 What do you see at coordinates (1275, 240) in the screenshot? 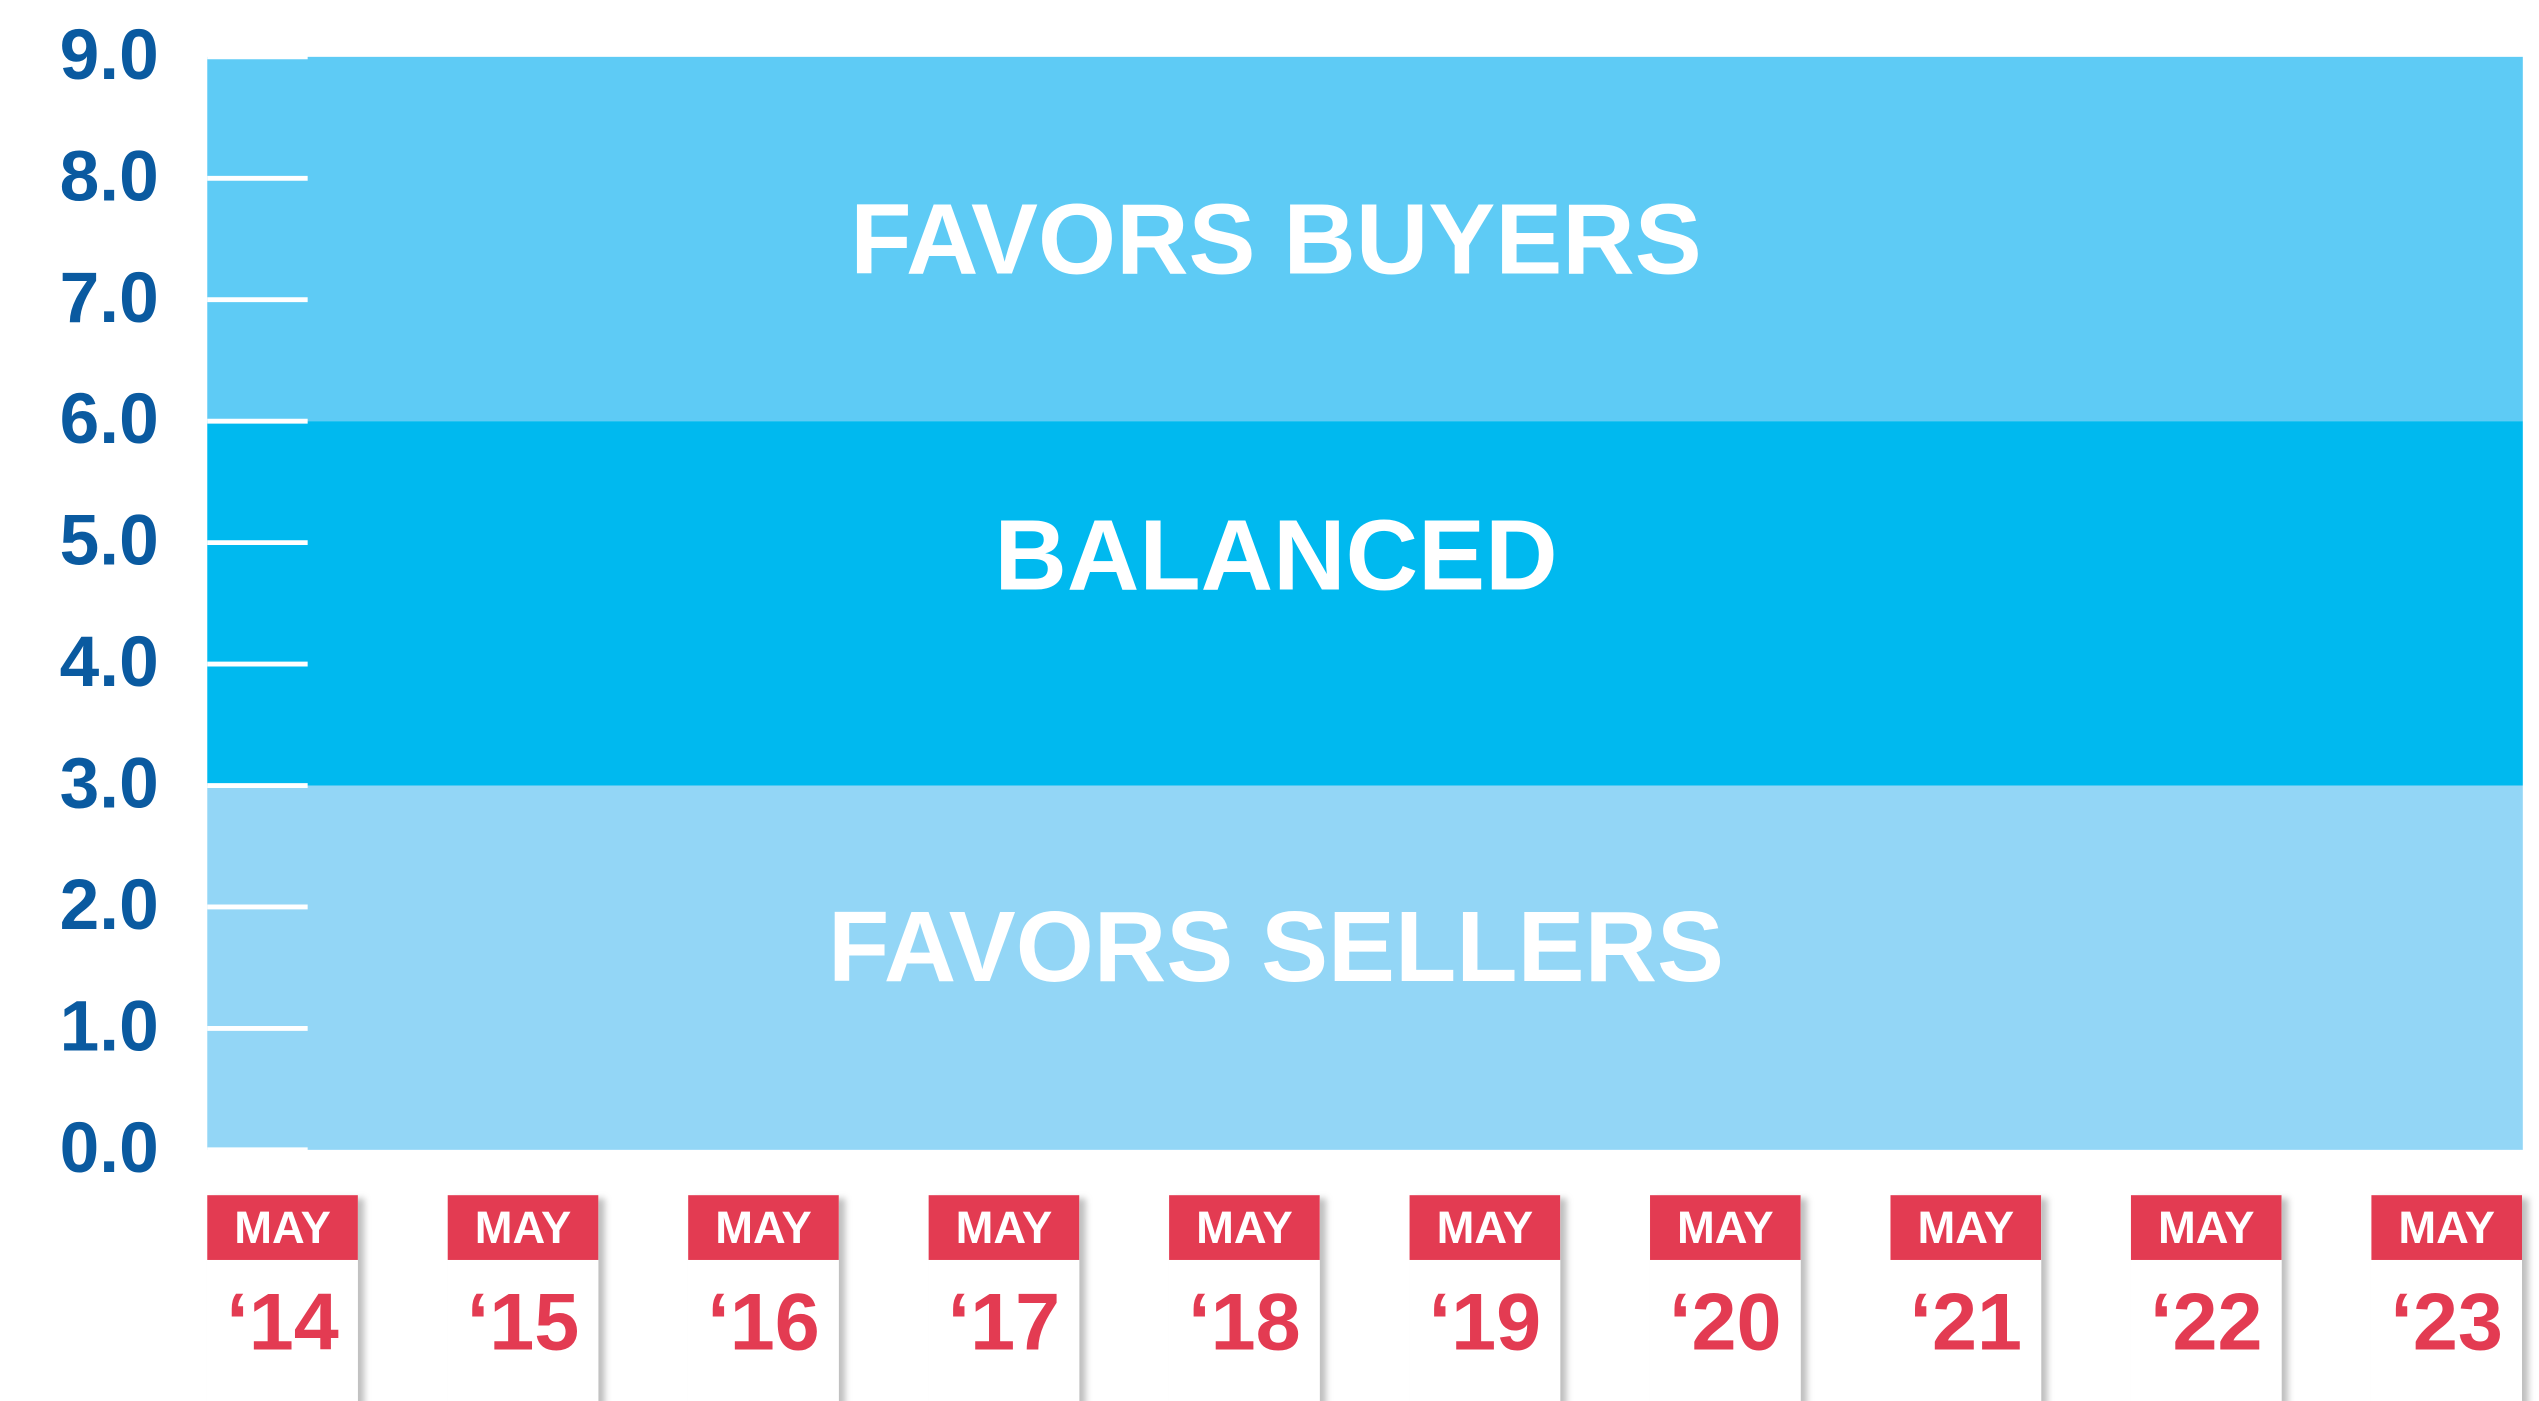
I see `band-label: FAVORS BUYERS` at bounding box center [1275, 240].